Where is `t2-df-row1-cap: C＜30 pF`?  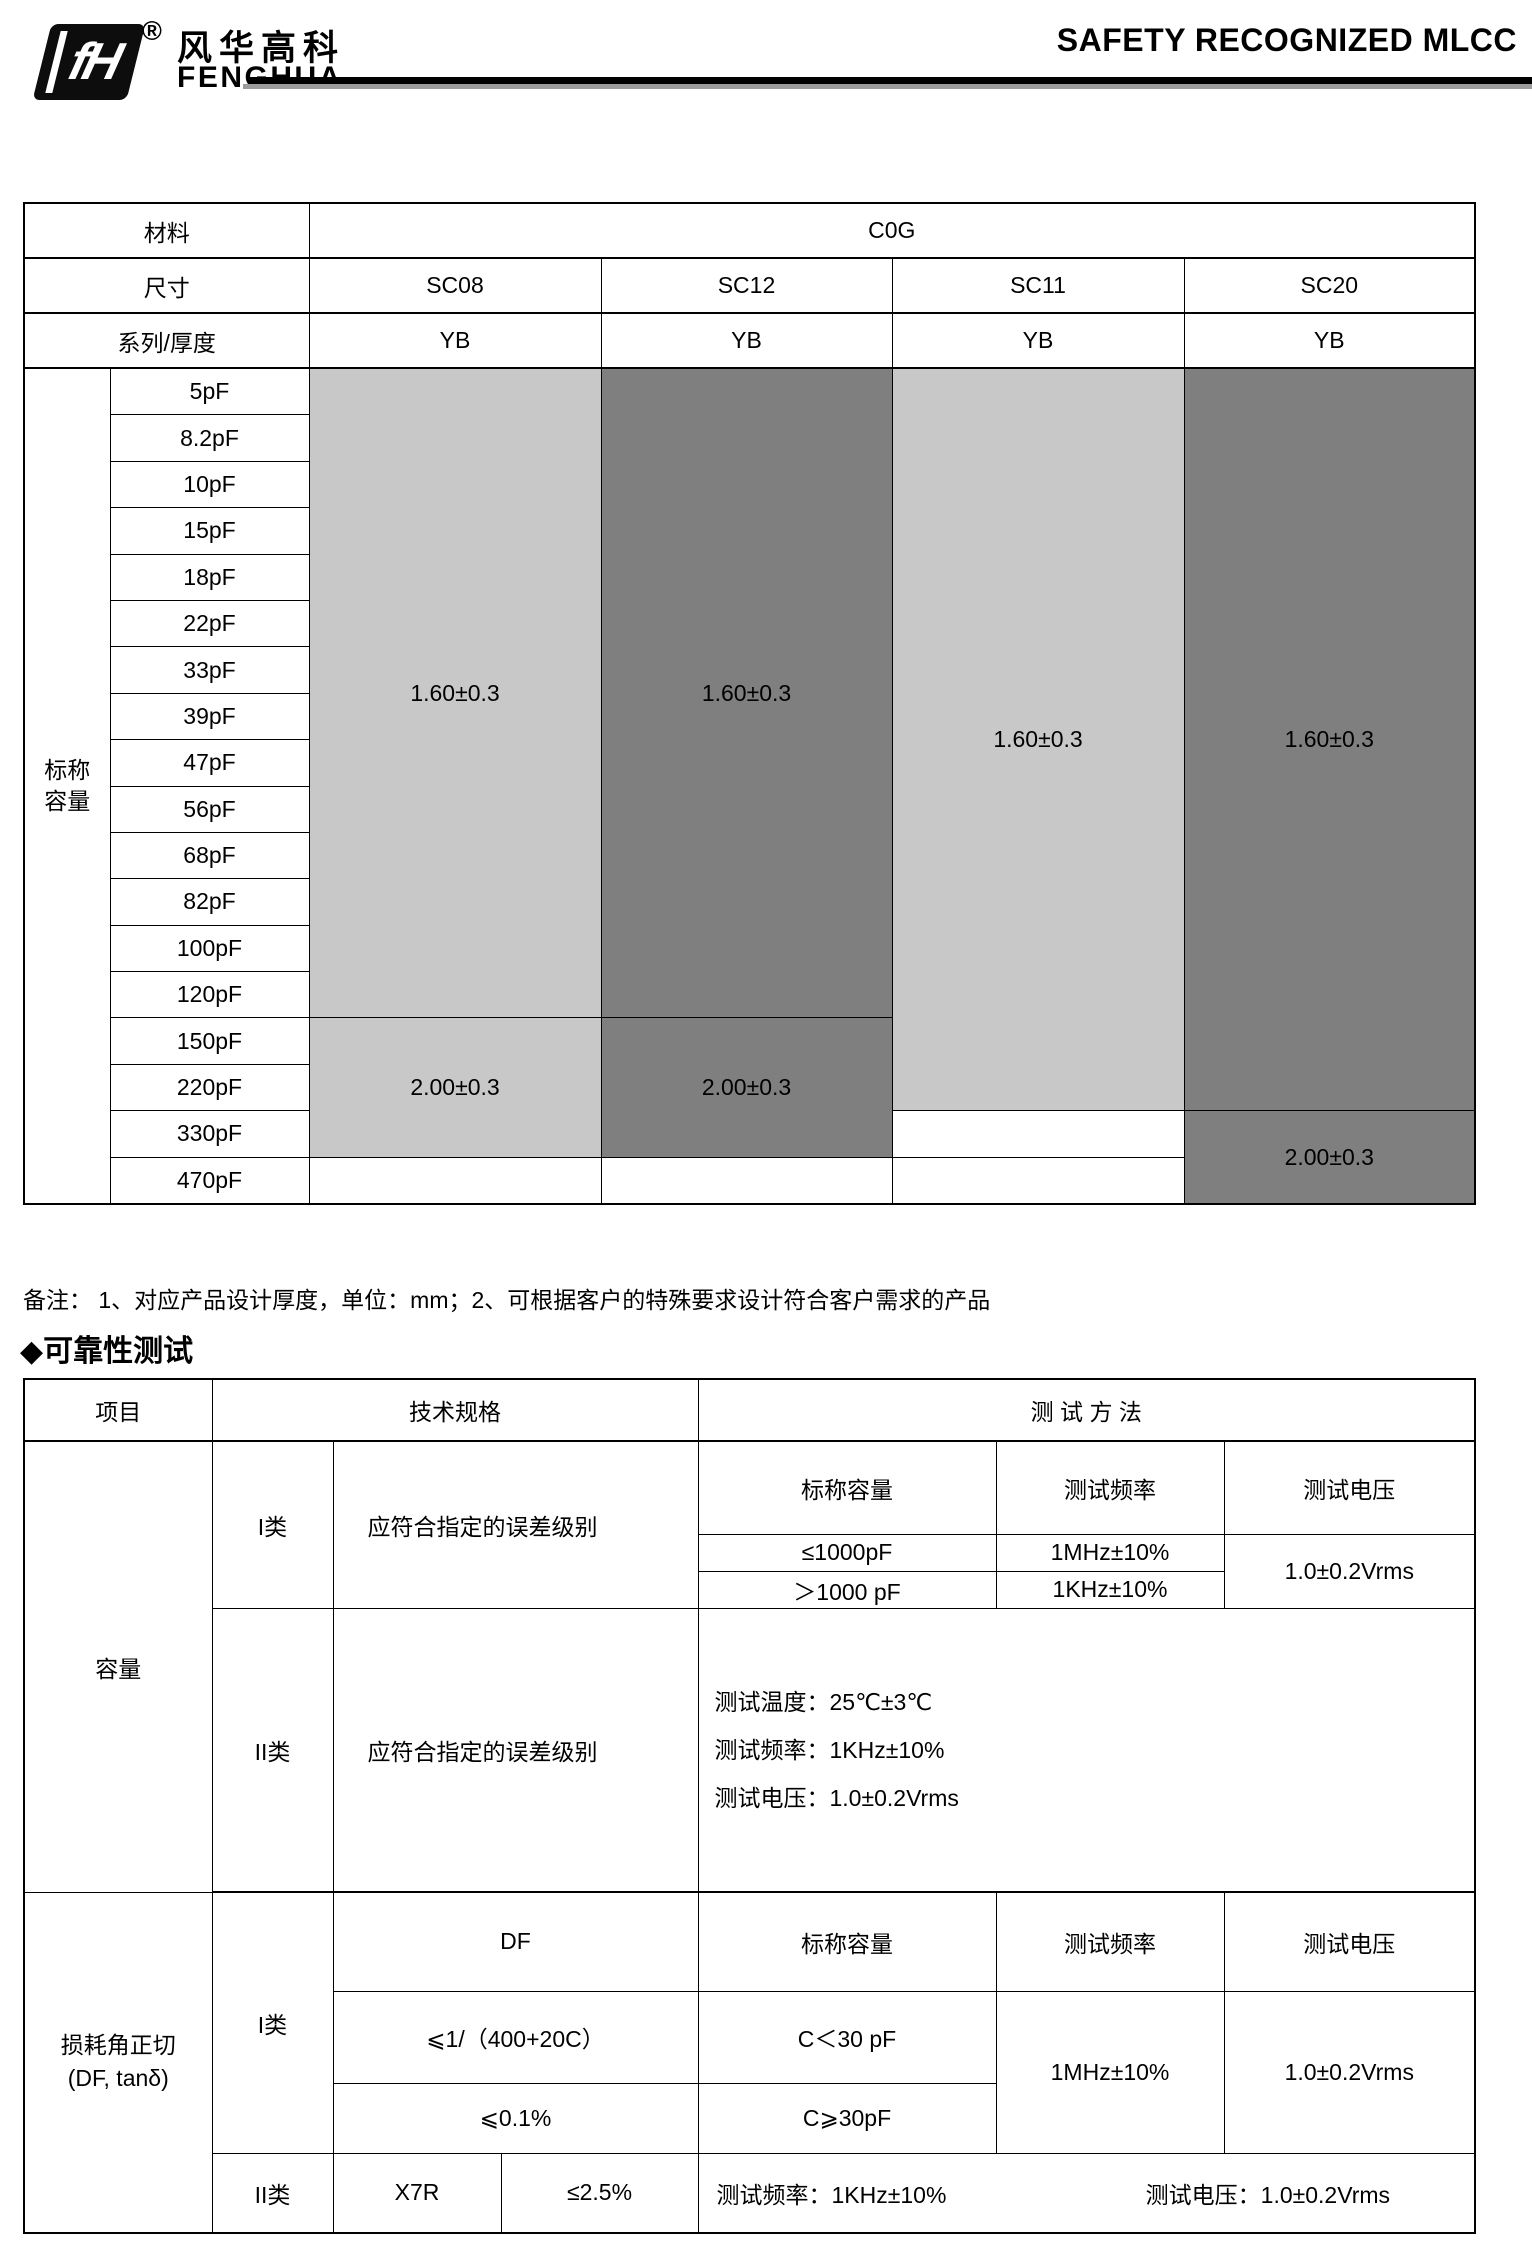
t2-df-row1-cap: C＜30 pF is located at coordinates (847, 2037).